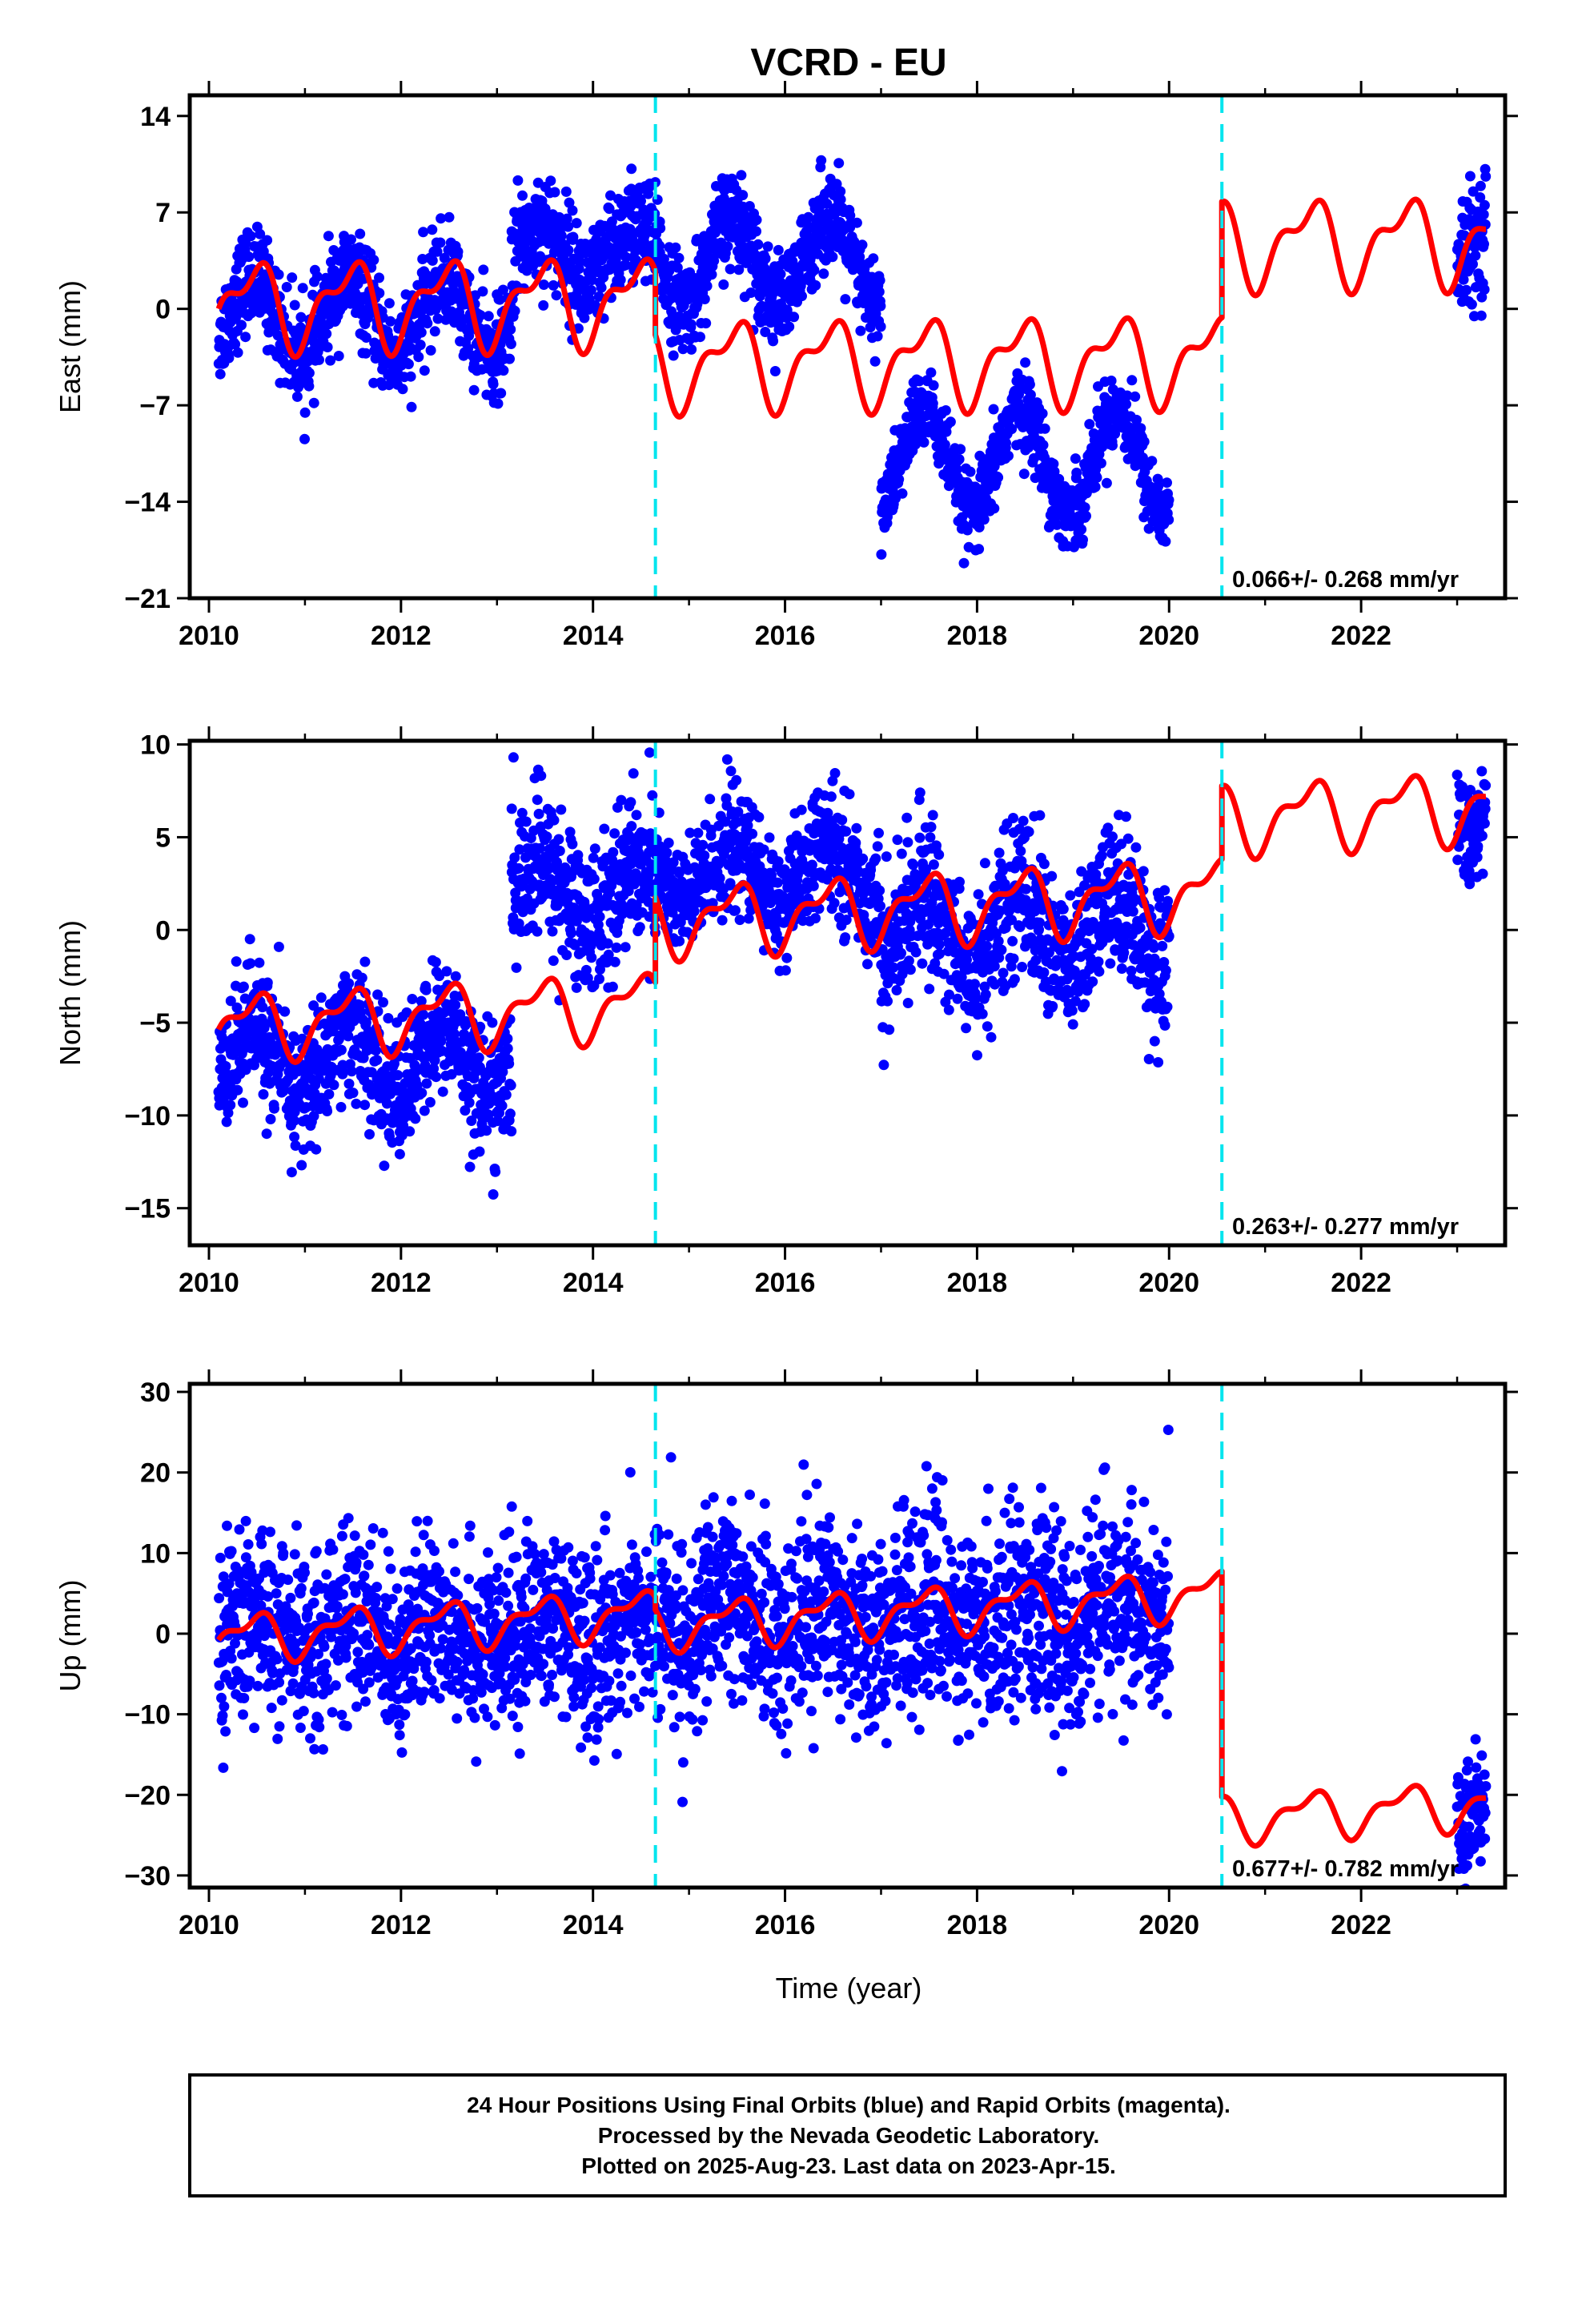 This screenshot has height=2324, width=1582. I want to click on observations-series, so click(852, 362).